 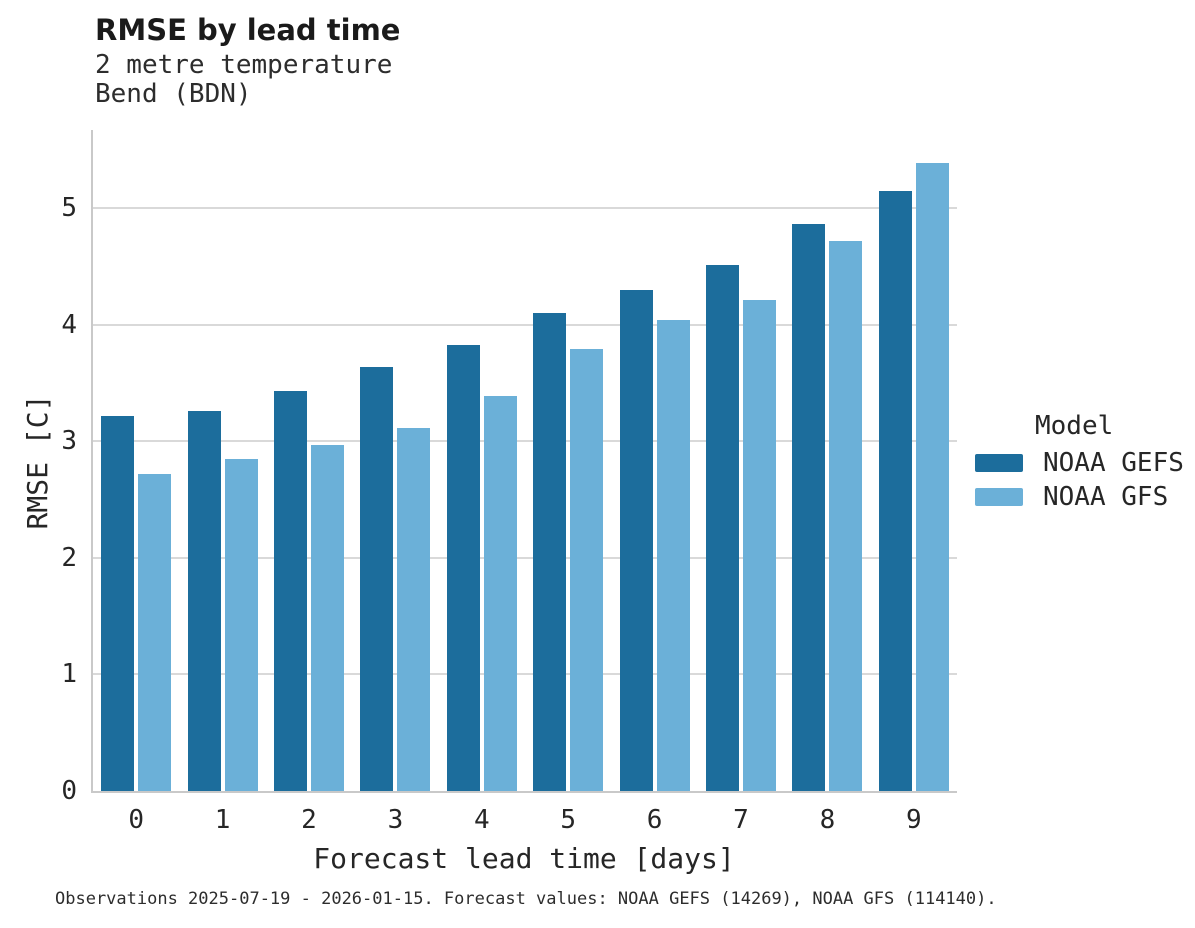 I want to click on y-tick-label: 1, so click(x=69, y=674).